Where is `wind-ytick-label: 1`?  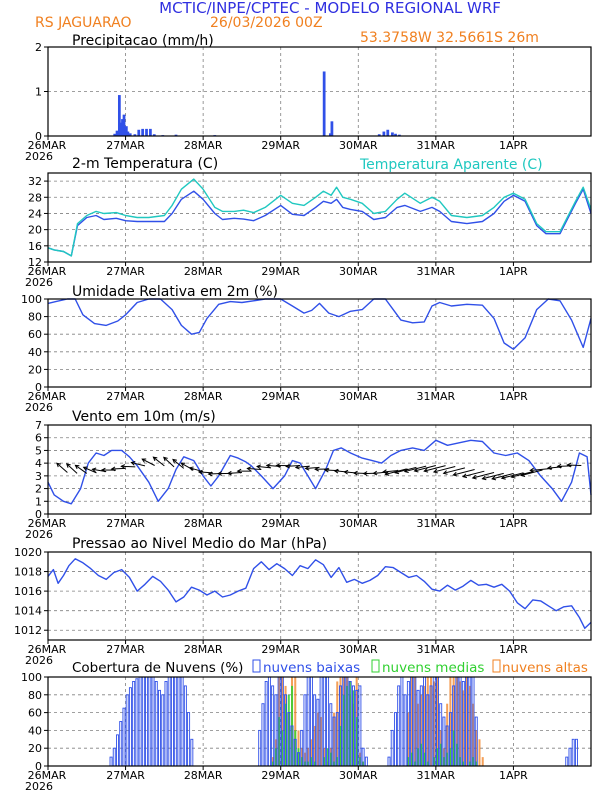 wind-ytick-label: 1 is located at coordinates (38, 501).